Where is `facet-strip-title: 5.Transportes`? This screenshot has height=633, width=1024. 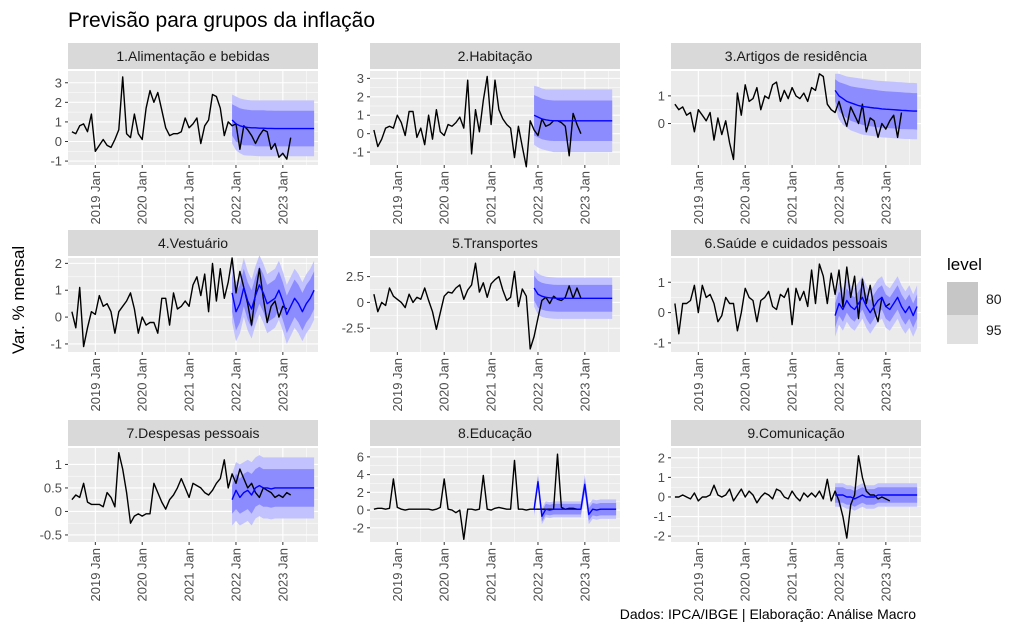
facet-strip-title: 5.Transportes is located at coordinates (495, 243).